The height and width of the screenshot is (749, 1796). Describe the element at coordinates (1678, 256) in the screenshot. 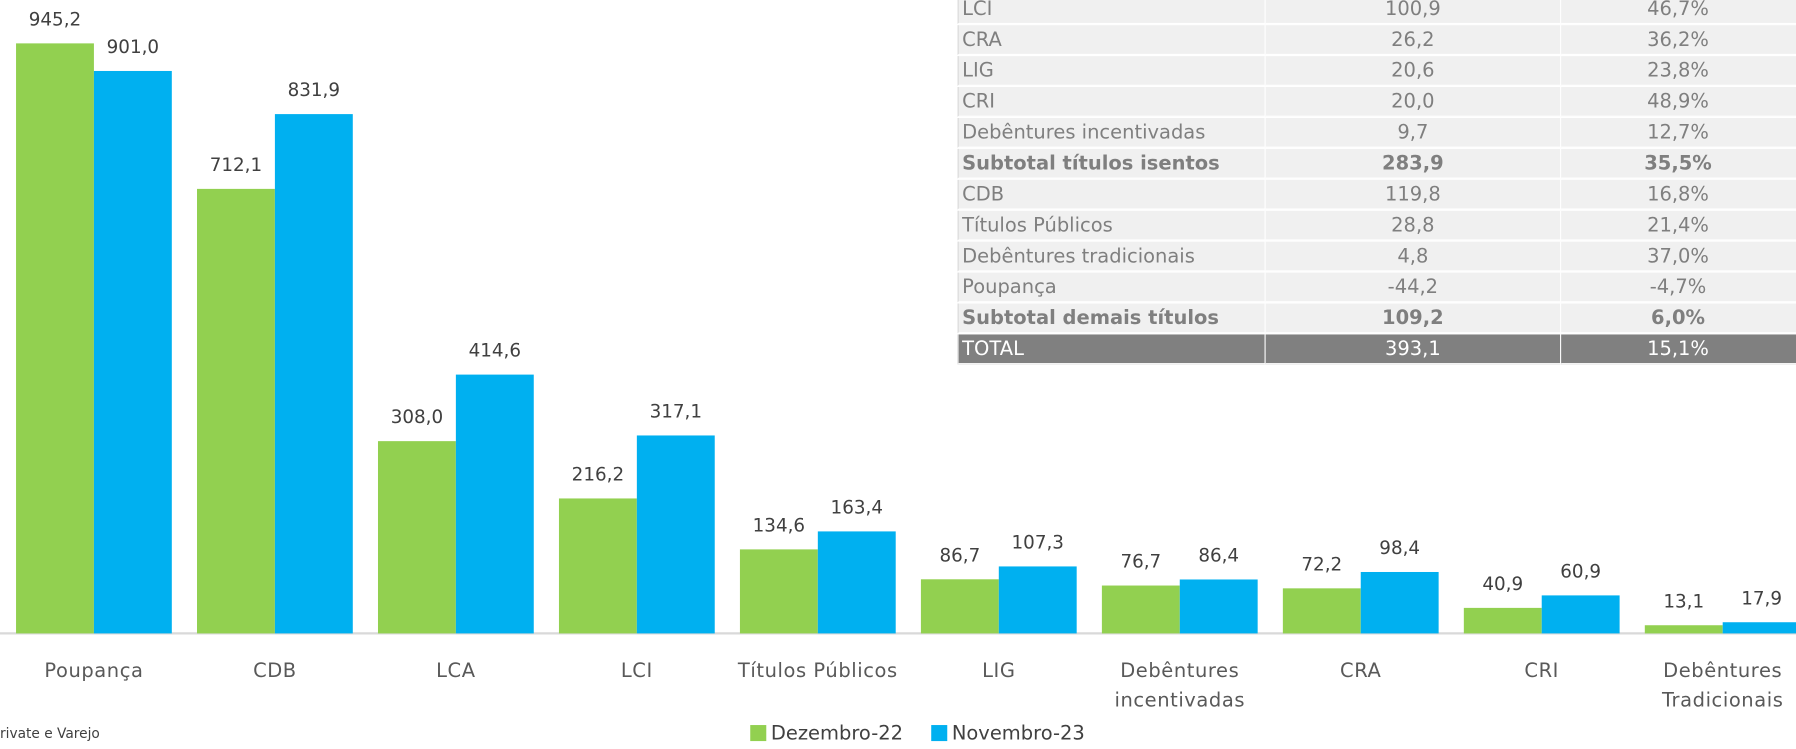

I see `table-cell: 37,0%` at that location.